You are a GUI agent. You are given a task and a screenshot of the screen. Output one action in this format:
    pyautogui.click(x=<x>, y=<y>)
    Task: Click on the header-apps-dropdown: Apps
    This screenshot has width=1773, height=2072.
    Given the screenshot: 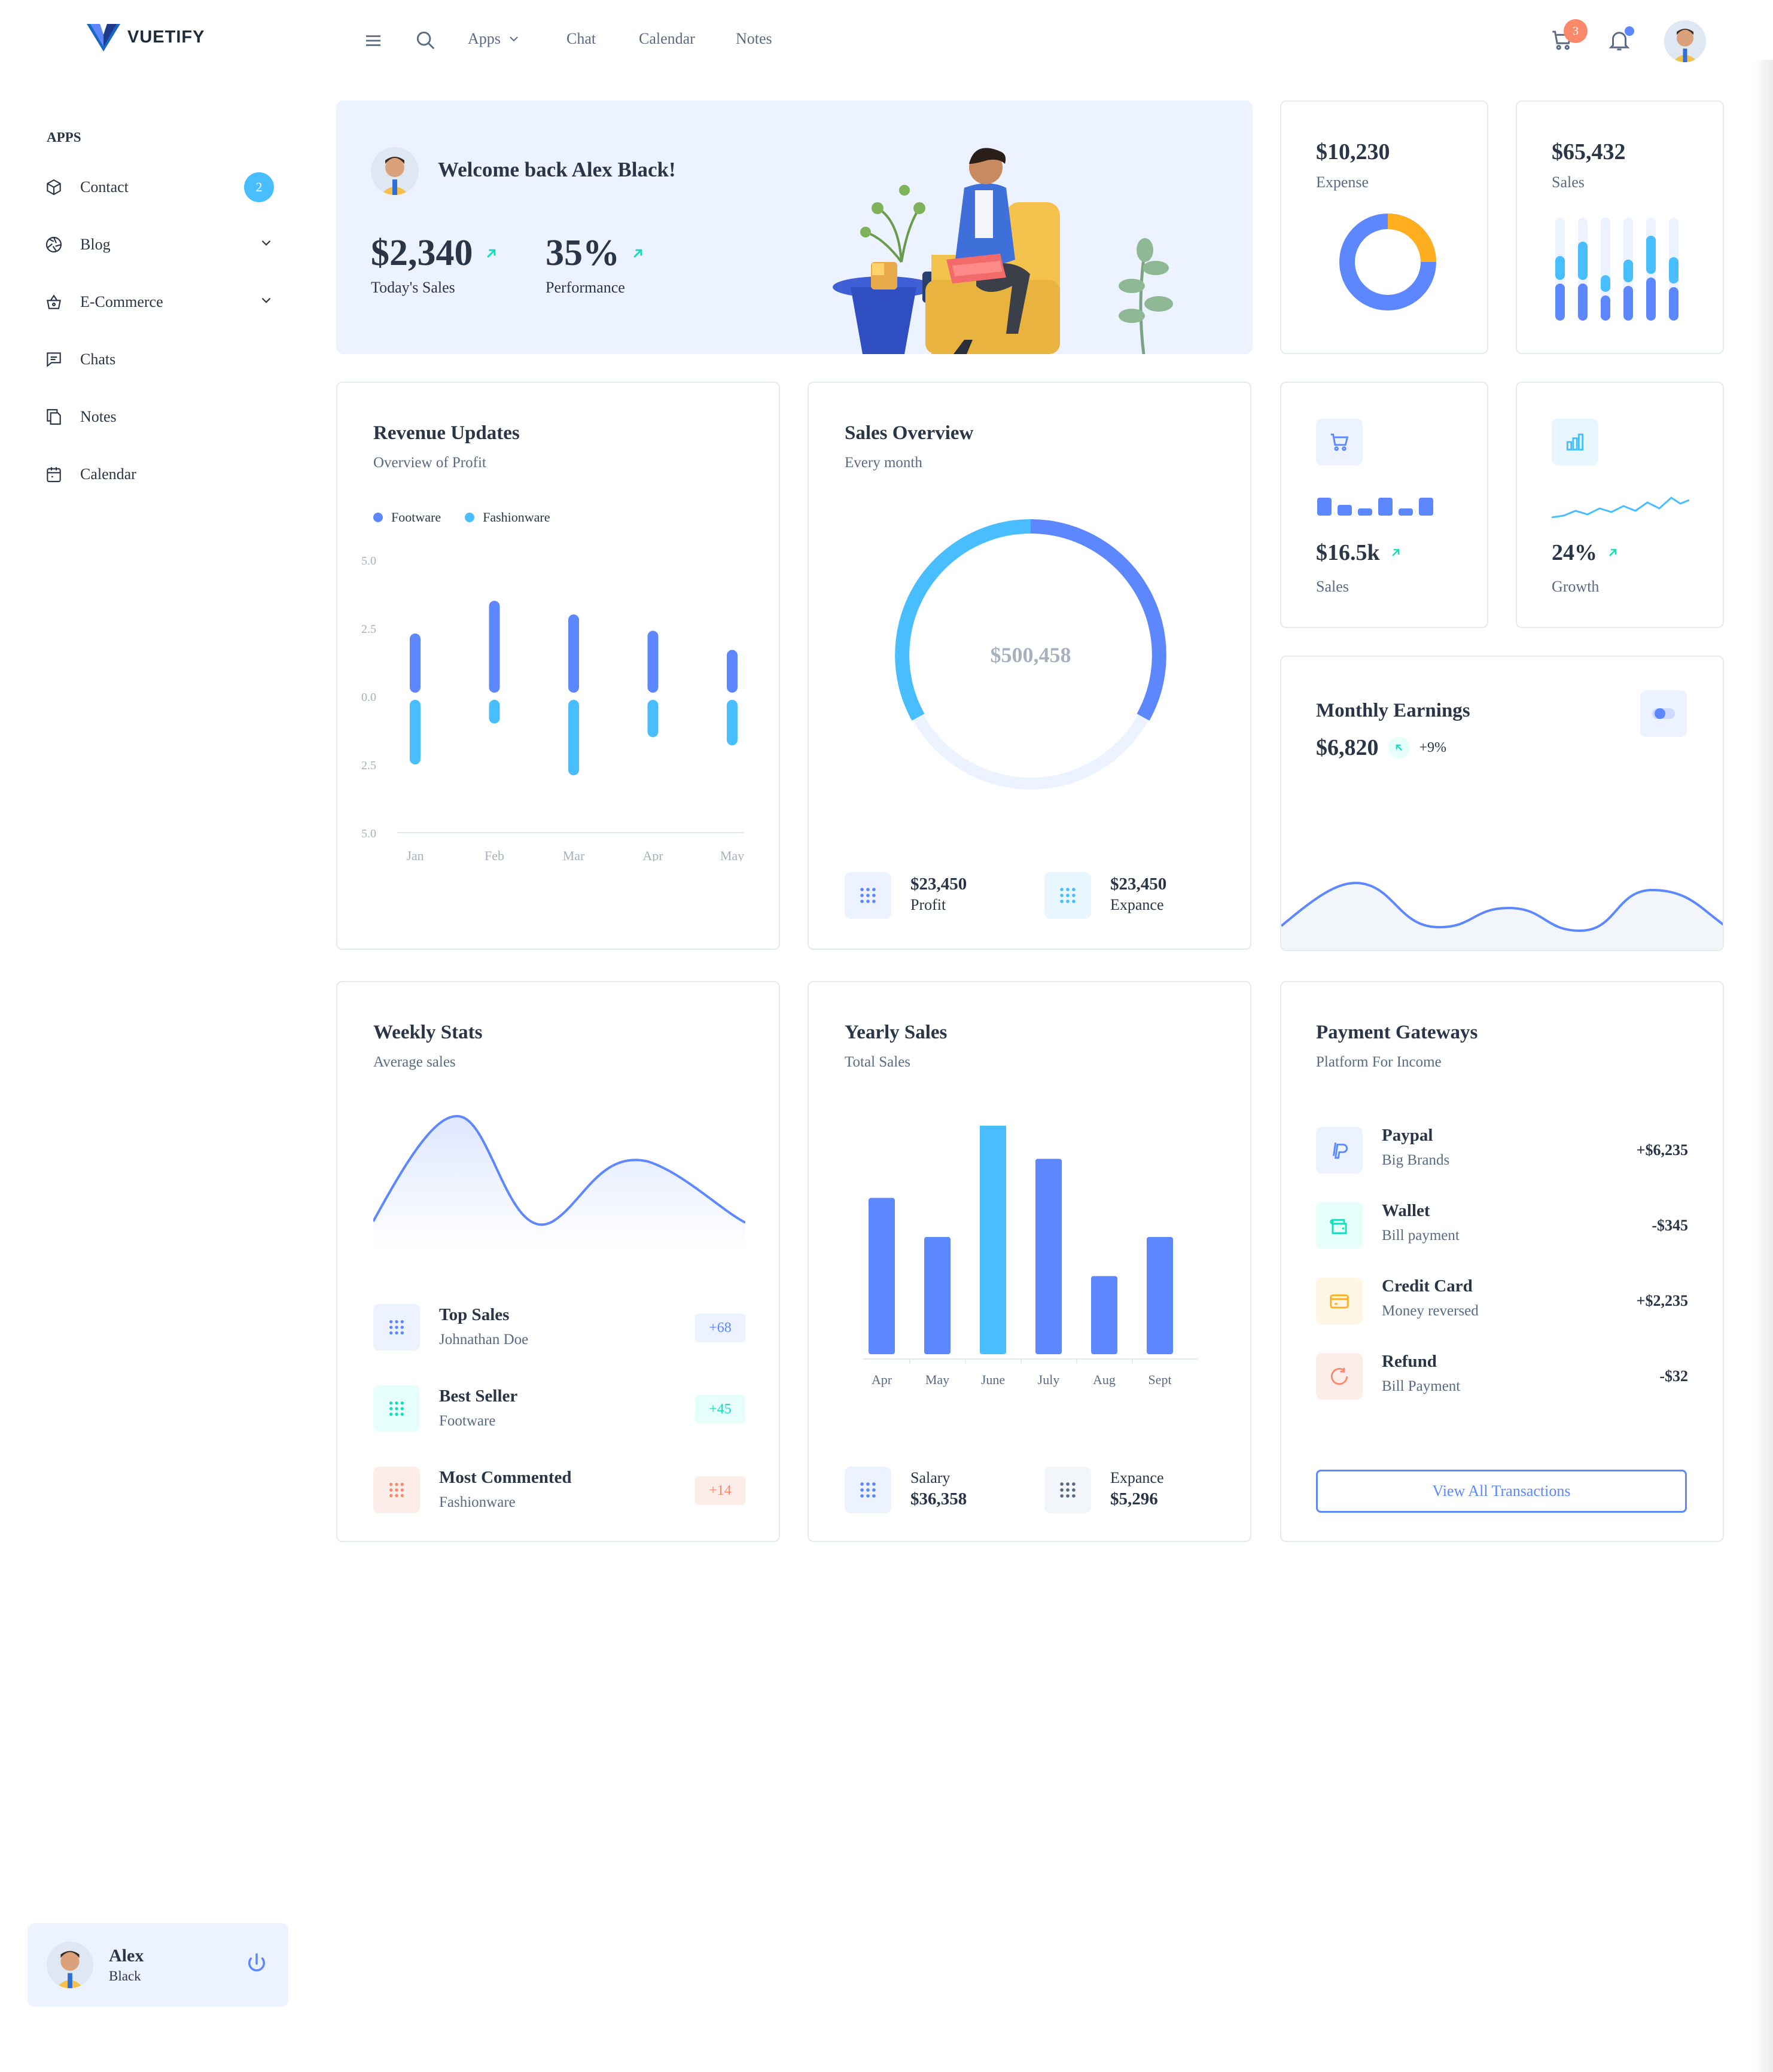 What is the action you would take?
    pyautogui.click(x=494, y=39)
    